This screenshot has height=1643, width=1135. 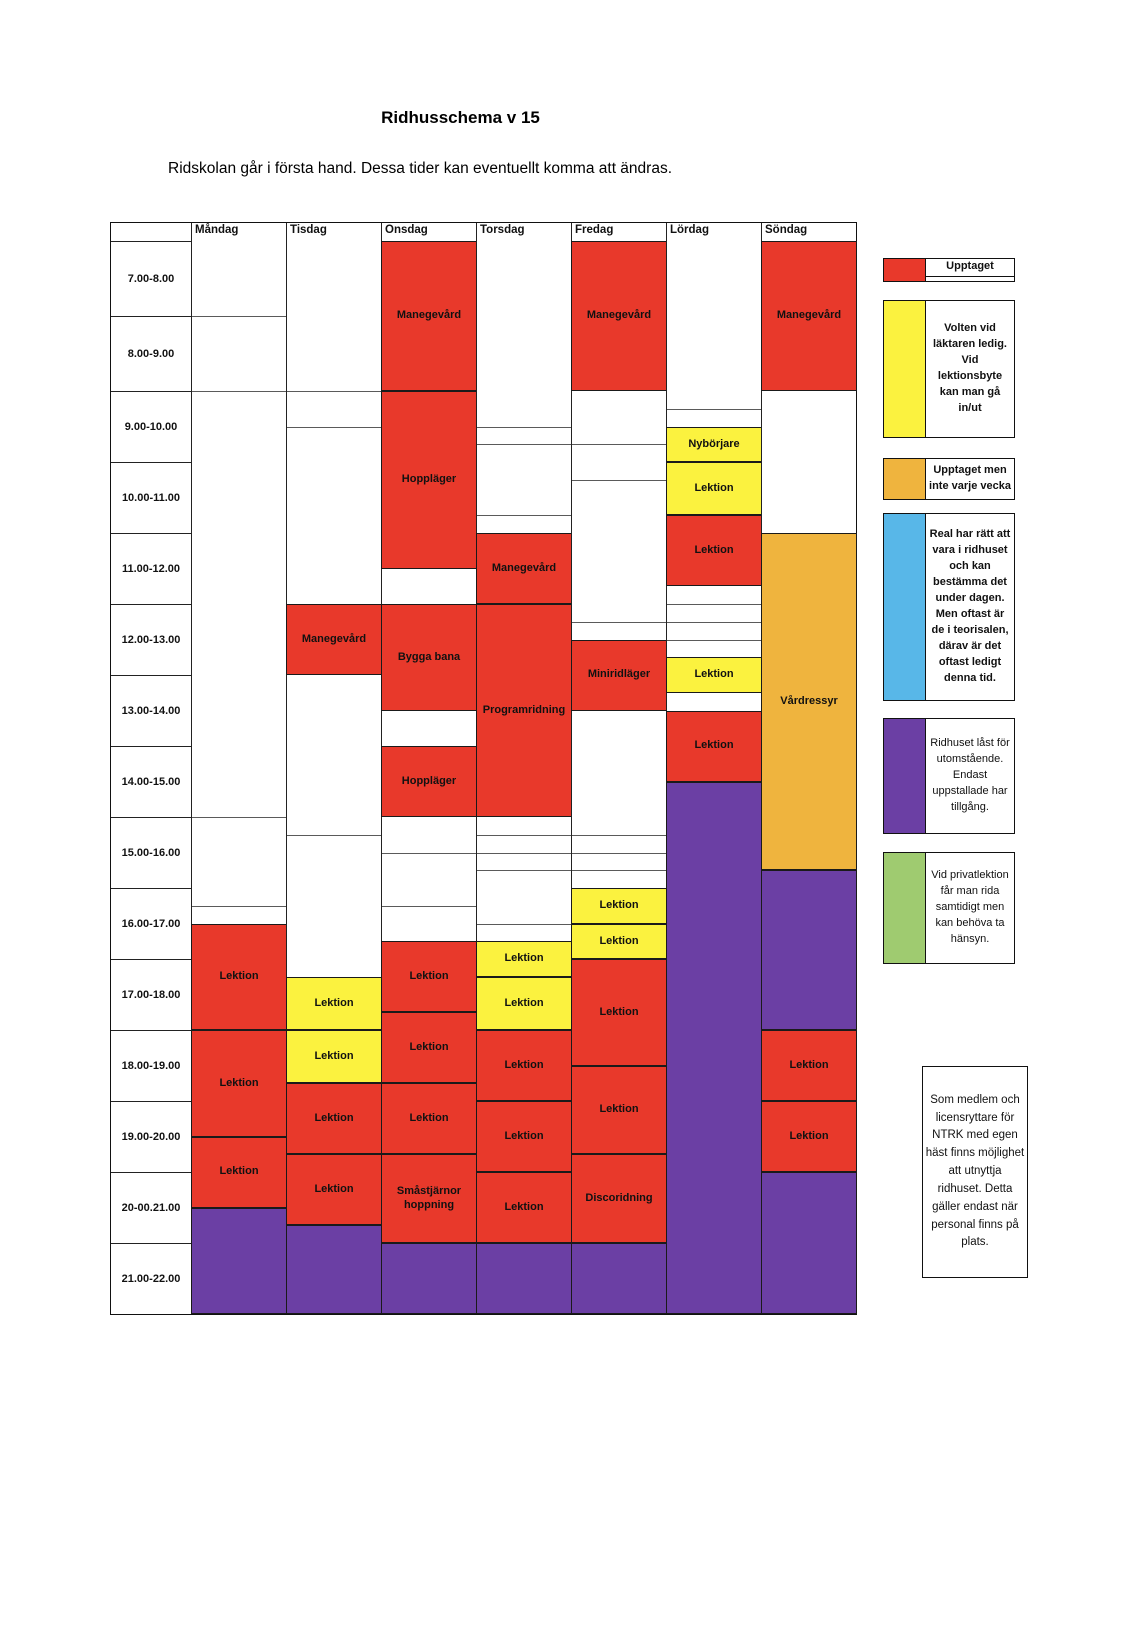 I want to click on day-header-6: Lördag, so click(x=713, y=232).